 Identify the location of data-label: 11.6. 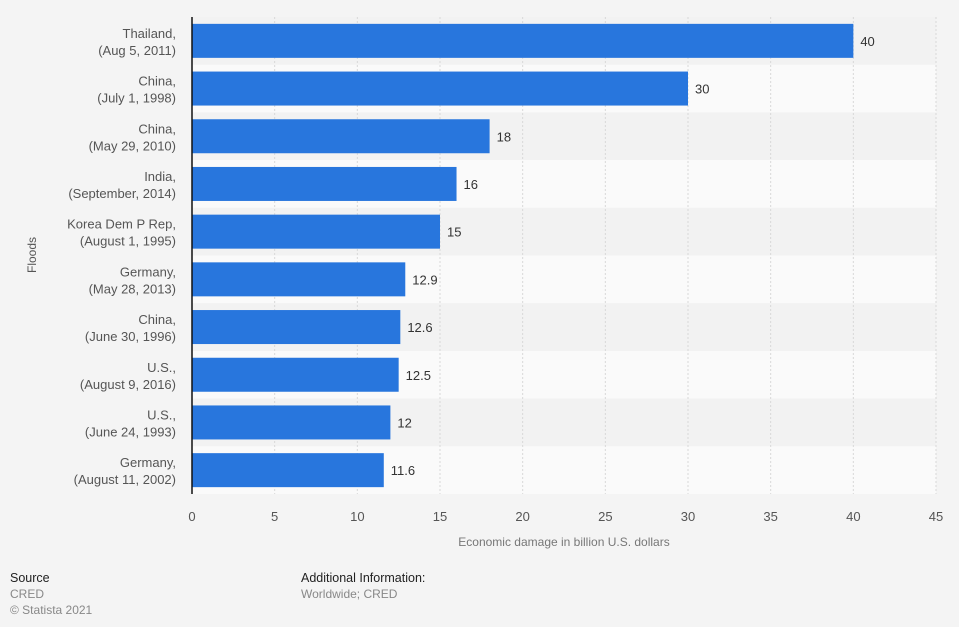
(403, 470).